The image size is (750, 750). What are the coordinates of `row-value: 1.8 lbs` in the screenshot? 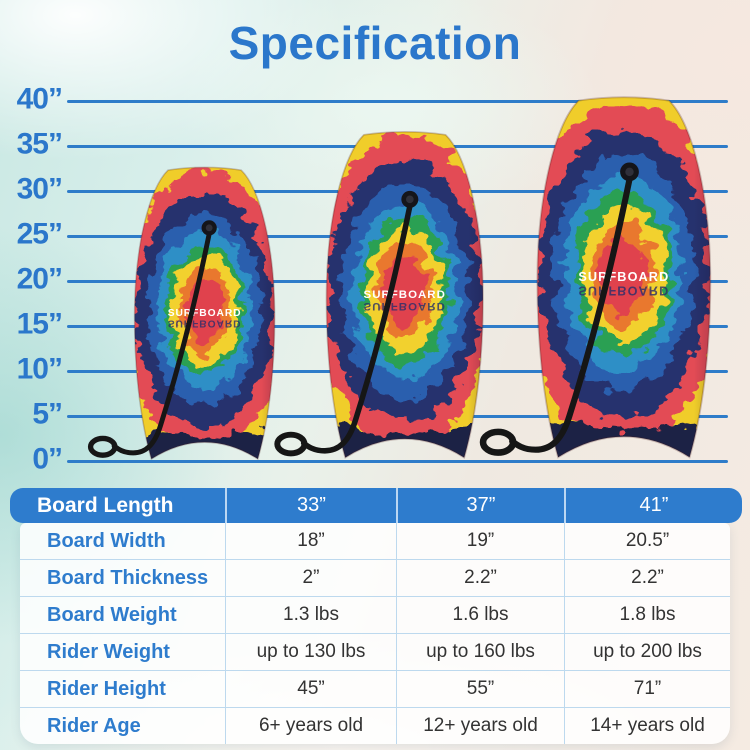 It's located at (647, 615).